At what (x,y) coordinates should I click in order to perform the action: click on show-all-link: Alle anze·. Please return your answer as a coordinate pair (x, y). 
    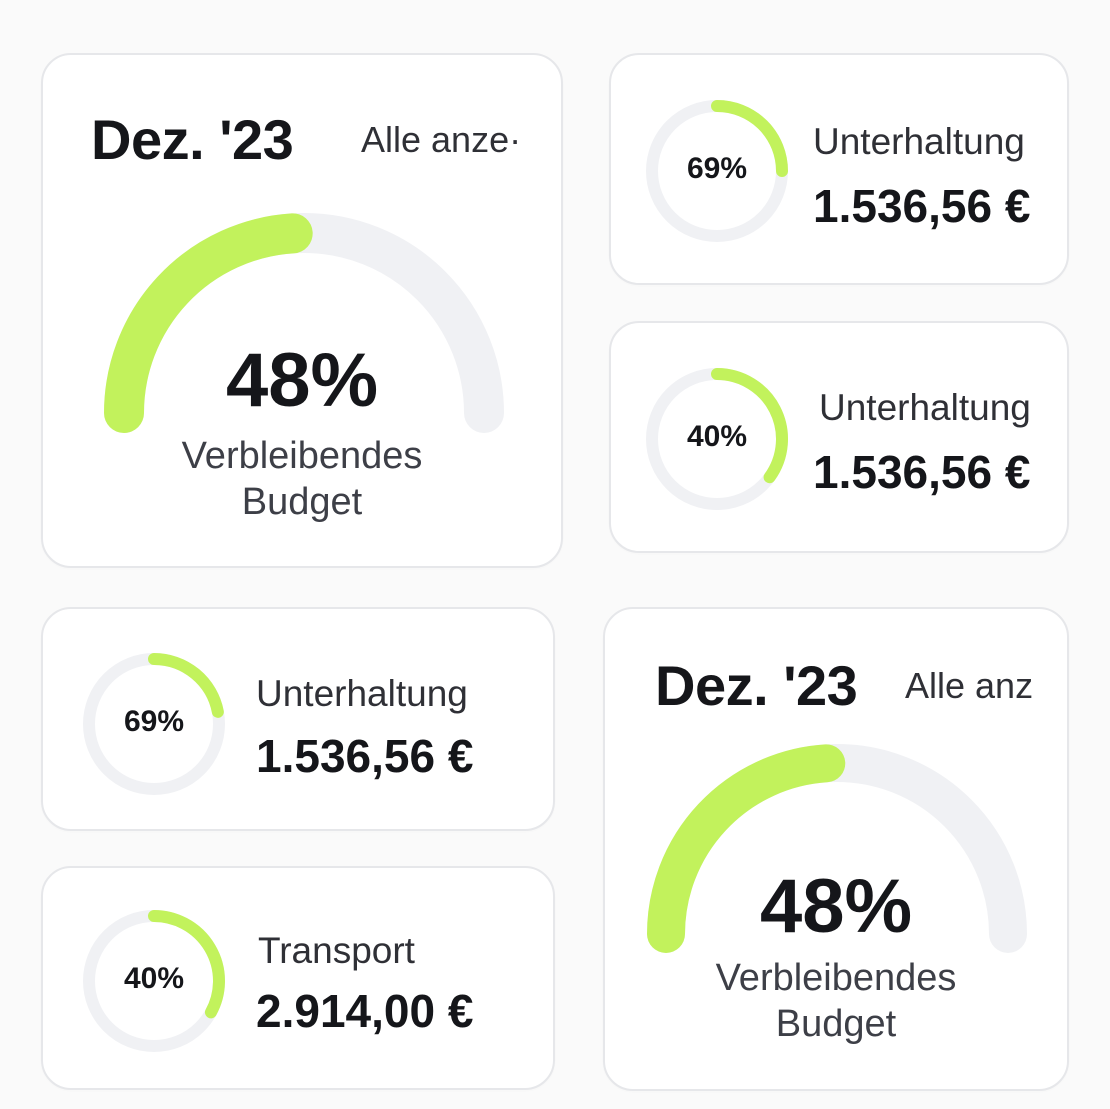
    Looking at the image, I should click on (441, 139).